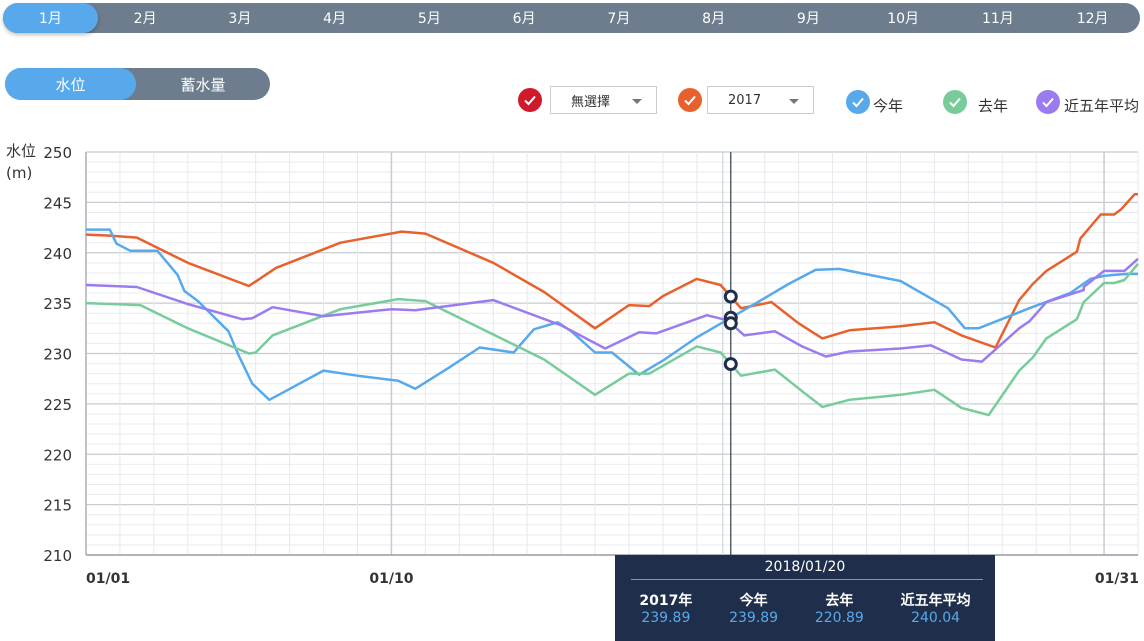 This screenshot has width=1144, height=641. Describe the element at coordinates (888, 106) in the screenshot. I see `legend-this-year-label: 今年` at that location.